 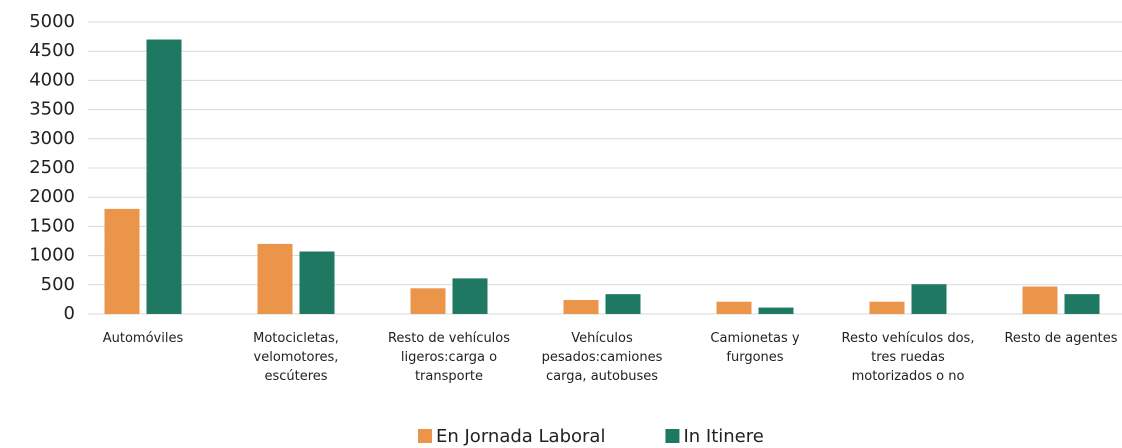 What do you see at coordinates (69, 313) in the screenshot?
I see `y-tick-label: 0` at bounding box center [69, 313].